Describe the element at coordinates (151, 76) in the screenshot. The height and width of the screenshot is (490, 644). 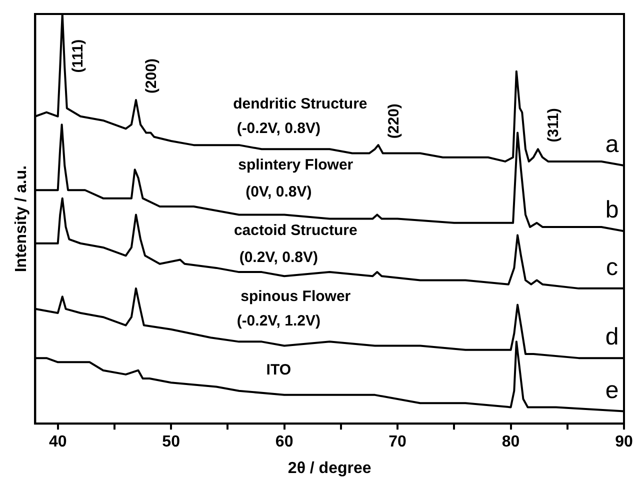
I see `annotation: (200)` at that location.